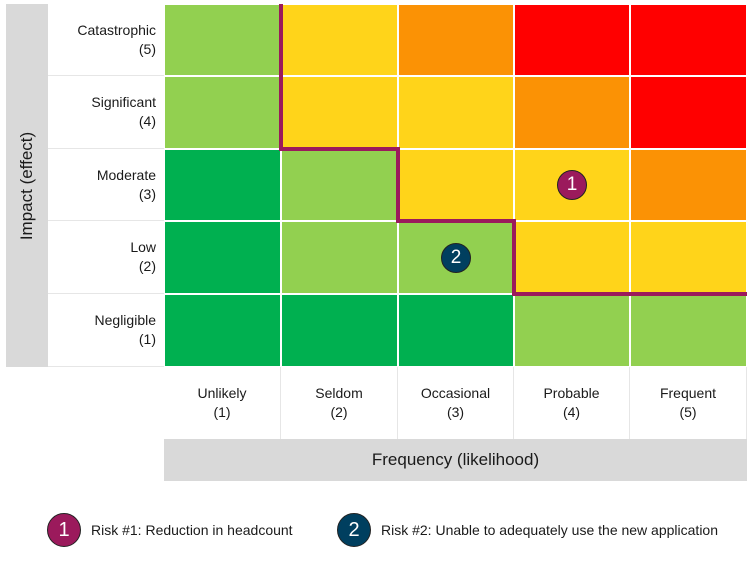  What do you see at coordinates (106, 257) in the screenshot?
I see `impact-label: Low (2)` at bounding box center [106, 257].